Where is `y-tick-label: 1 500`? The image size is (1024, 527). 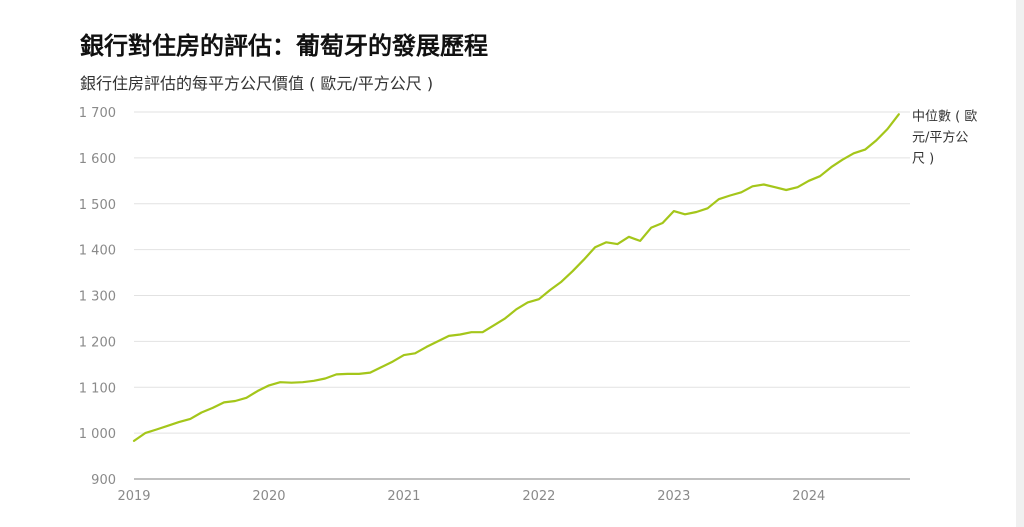 y-tick-label: 1 500 is located at coordinates (97, 205).